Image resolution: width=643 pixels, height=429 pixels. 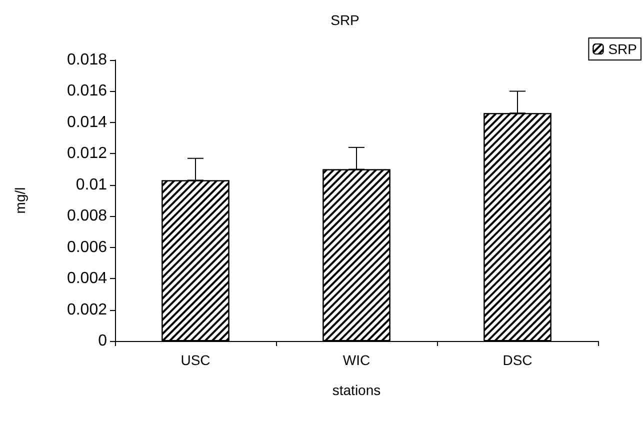 I want to click on x-axis-title: stations, so click(x=356, y=390).